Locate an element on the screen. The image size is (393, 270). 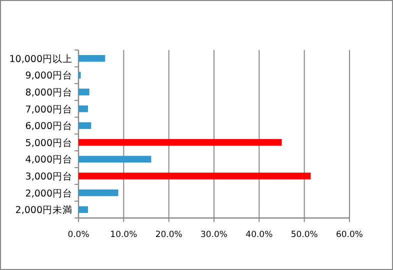
y-tick-label: 2,000円台 is located at coordinates (48, 193).